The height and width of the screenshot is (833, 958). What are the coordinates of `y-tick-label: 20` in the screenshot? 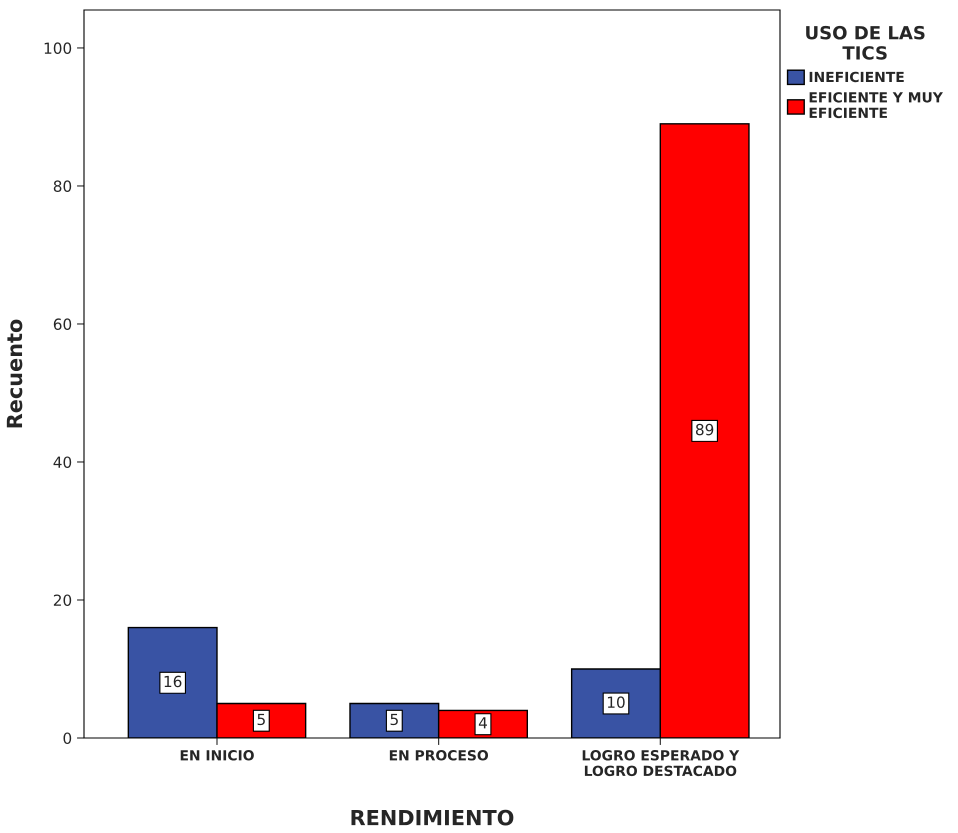 It's located at (63, 600).